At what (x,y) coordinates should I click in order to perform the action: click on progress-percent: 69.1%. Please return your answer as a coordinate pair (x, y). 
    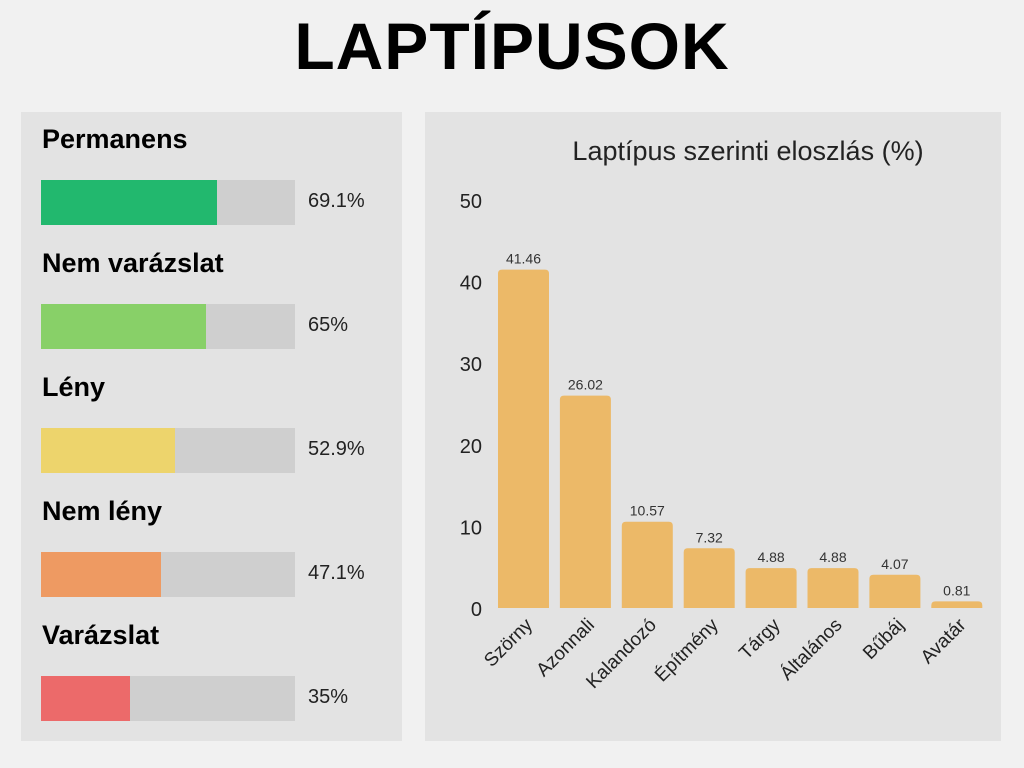
    Looking at the image, I should click on (336, 201).